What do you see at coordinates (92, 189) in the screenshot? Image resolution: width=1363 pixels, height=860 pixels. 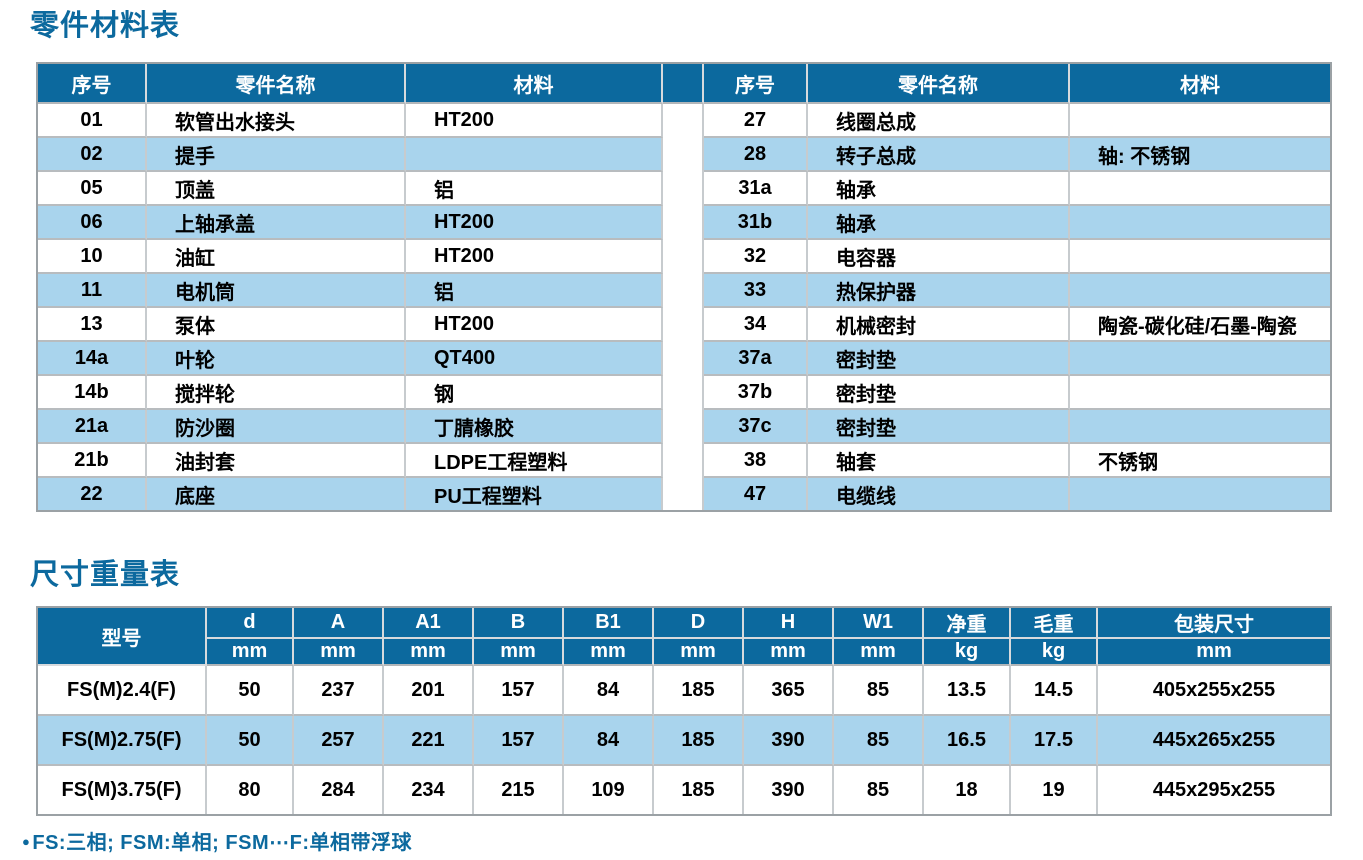 I see `part-no-cell: 05` at bounding box center [92, 189].